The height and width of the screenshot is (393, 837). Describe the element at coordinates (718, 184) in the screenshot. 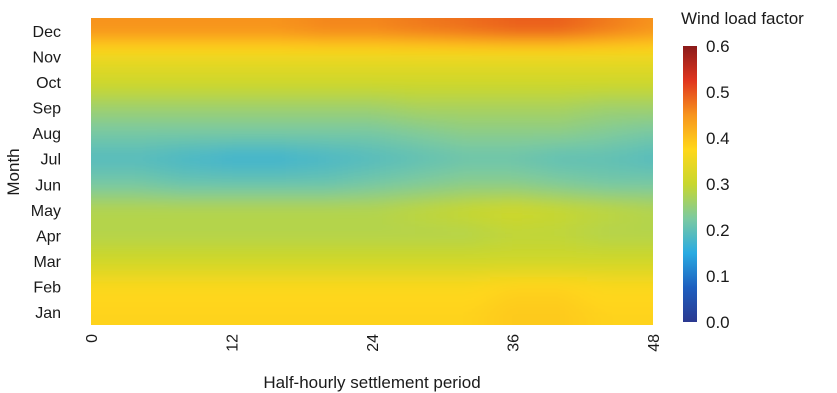

I see `colorbar-ticks: 0.00.10.20.30.40.50.6` at that location.